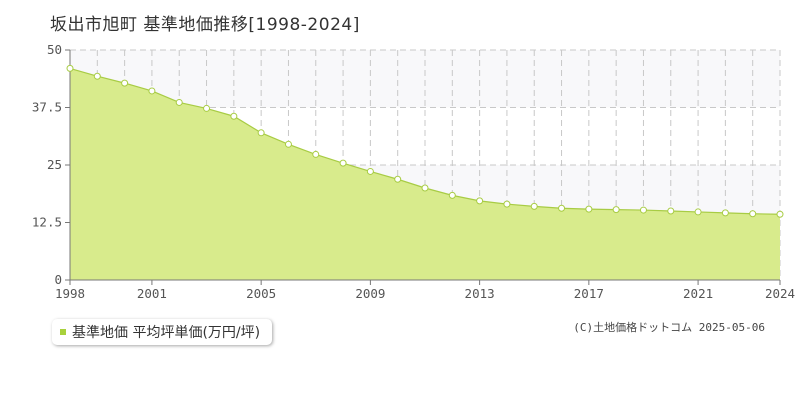 The height and width of the screenshot is (400, 800). Describe the element at coordinates (54, 164) in the screenshot. I see `y-tick-label: 25` at that location.